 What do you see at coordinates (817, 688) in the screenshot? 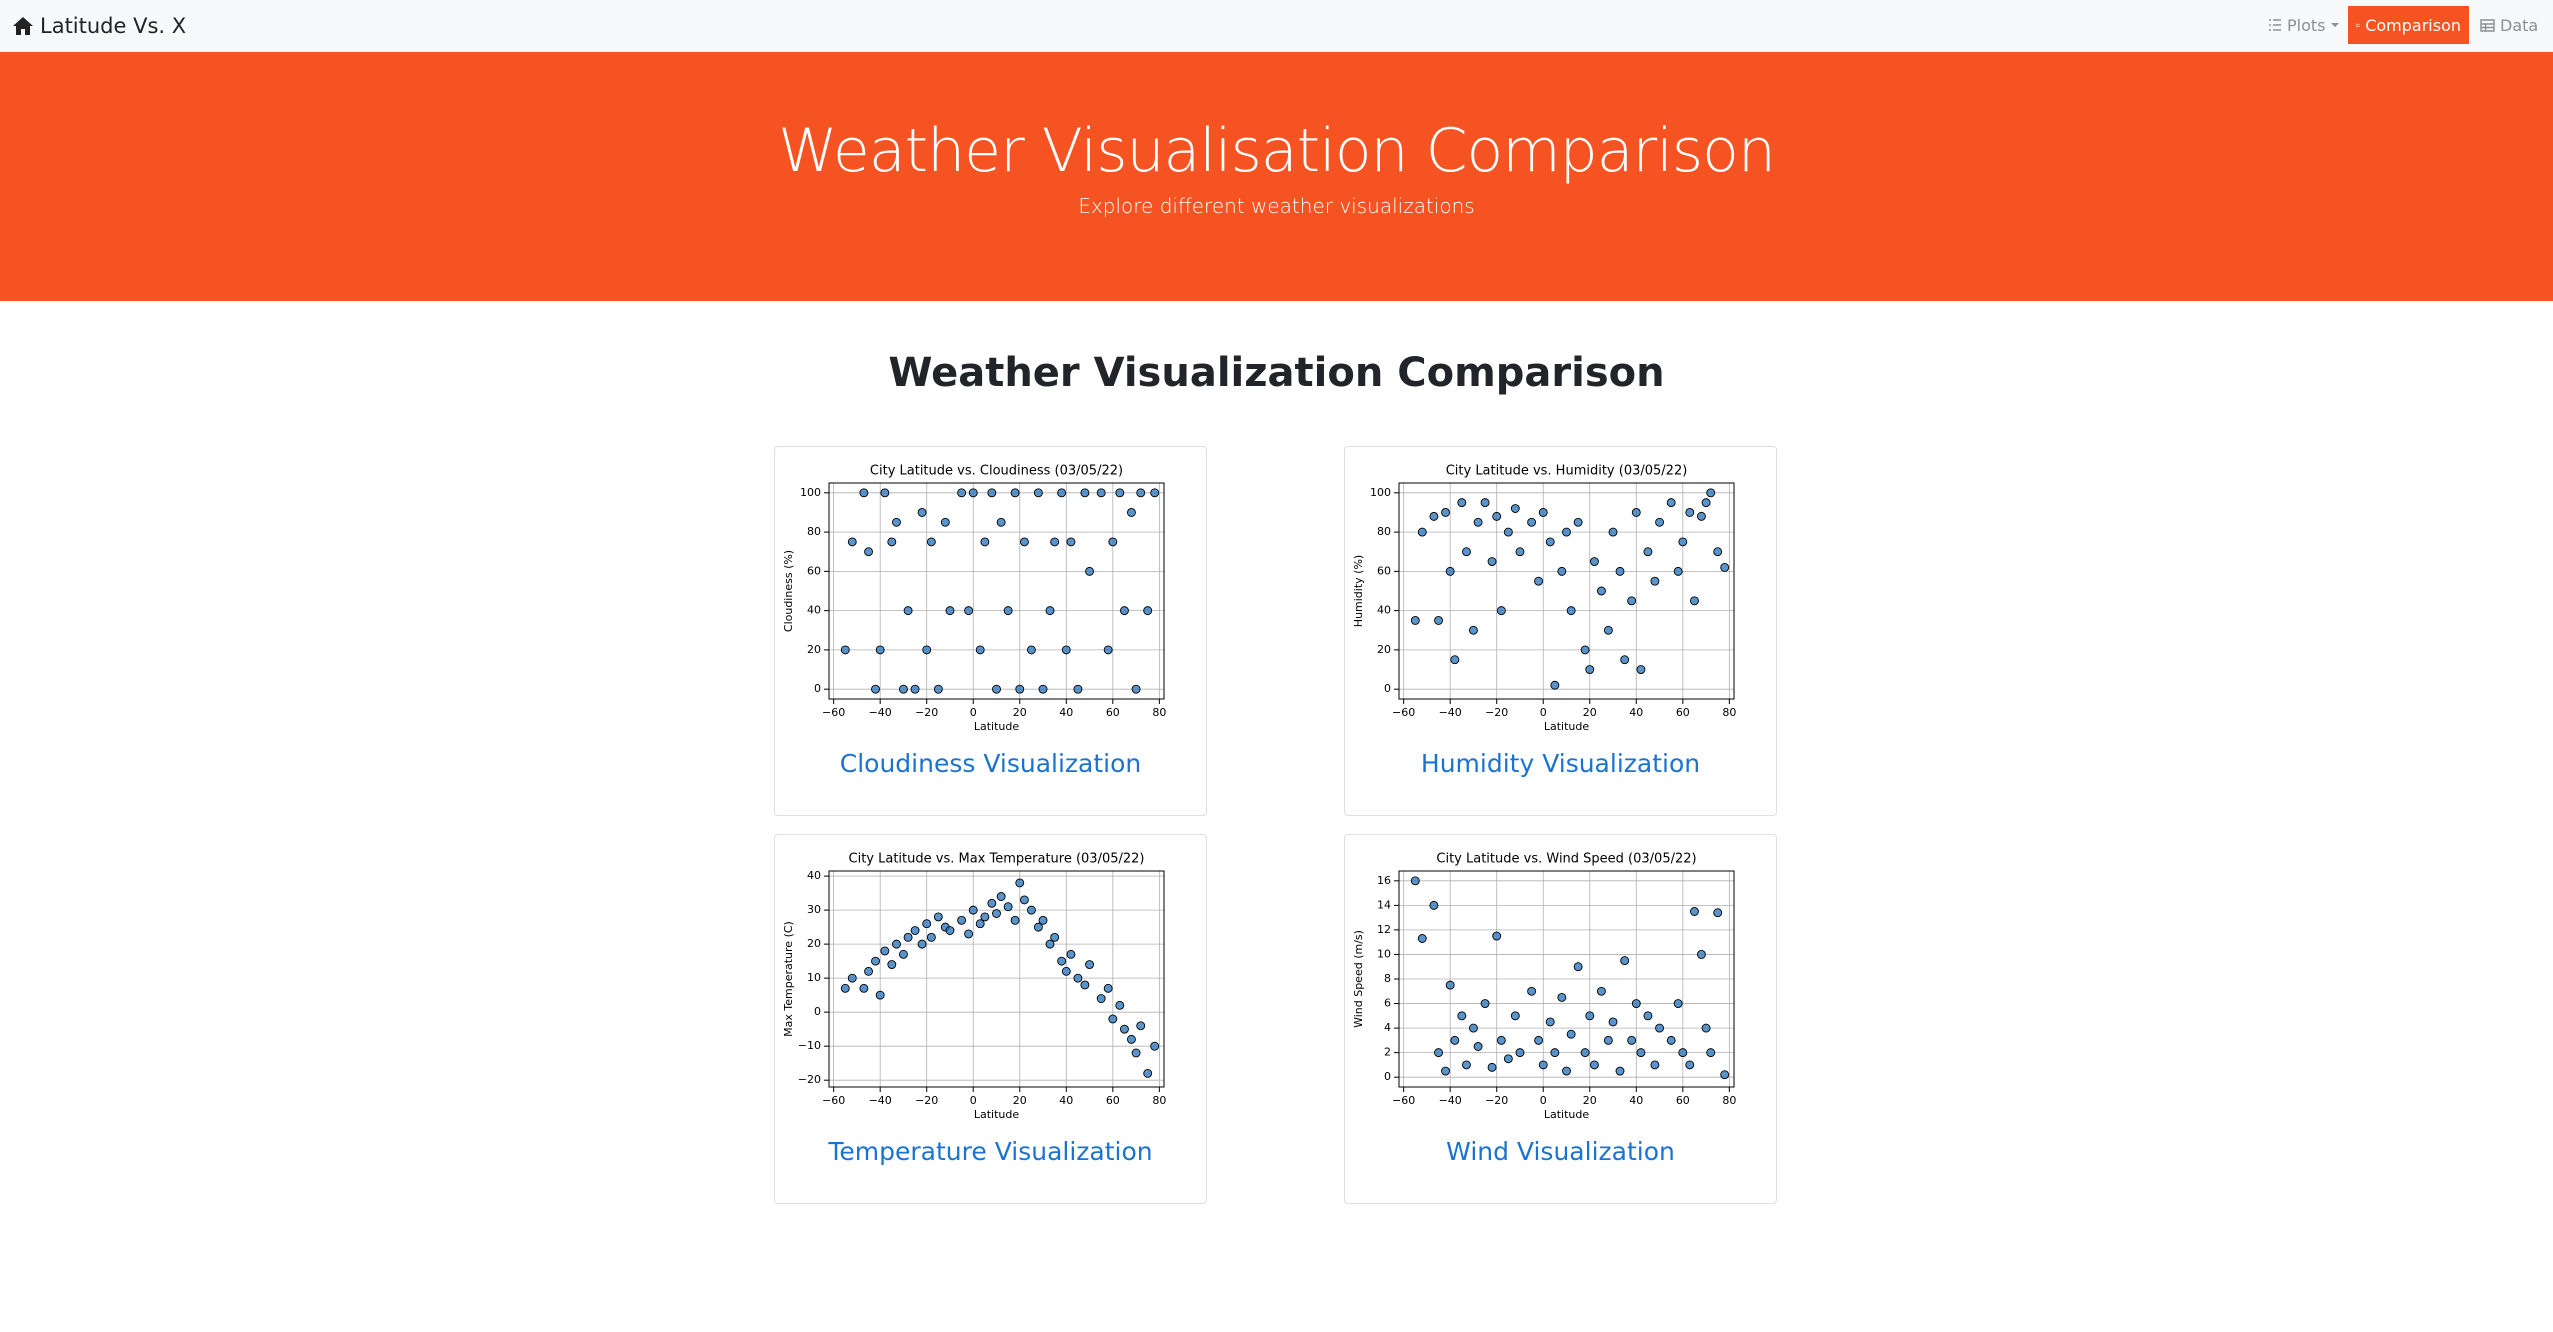
I see `y-tick-label: 0` at bounding box center [817, 688].